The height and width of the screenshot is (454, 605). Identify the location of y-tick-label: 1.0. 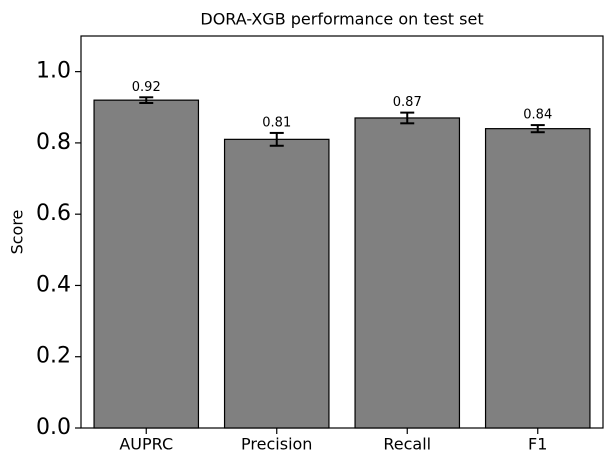
(53, 71).